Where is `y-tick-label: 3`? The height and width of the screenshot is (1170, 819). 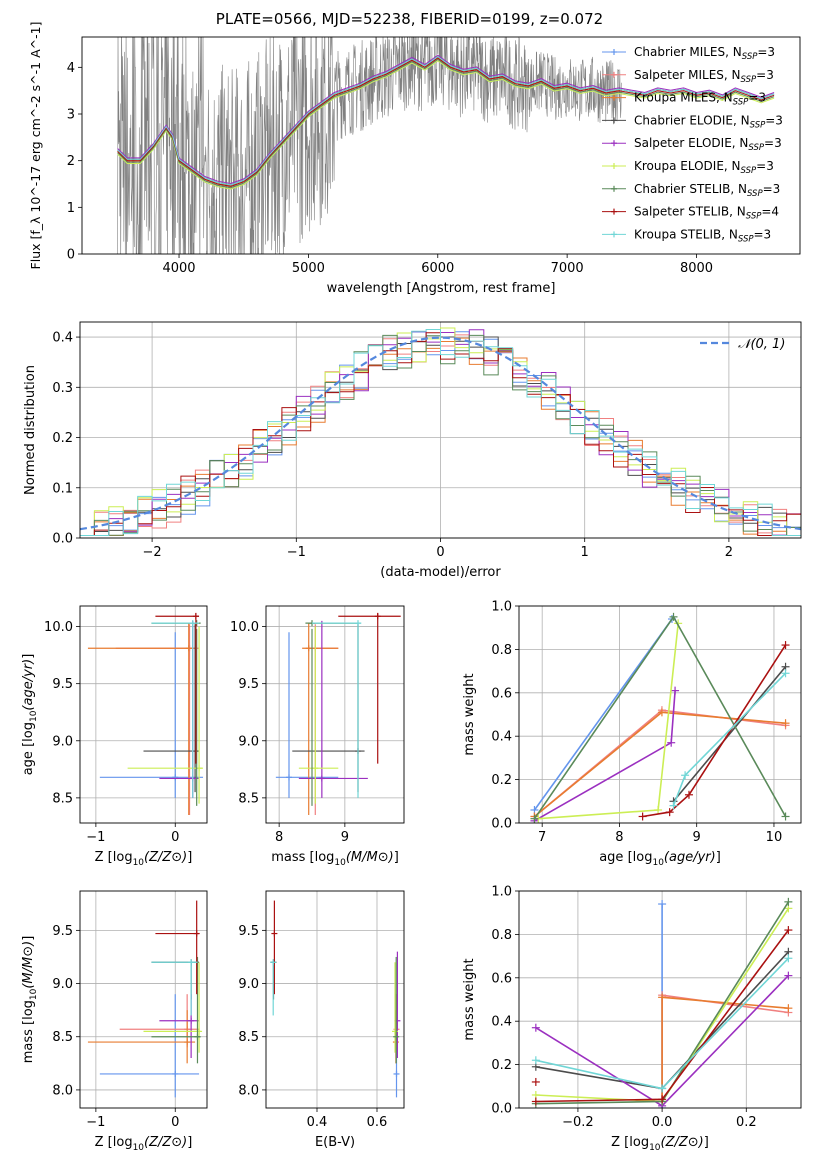
y-tick-label: 3 is located at coordinates (71, 115).